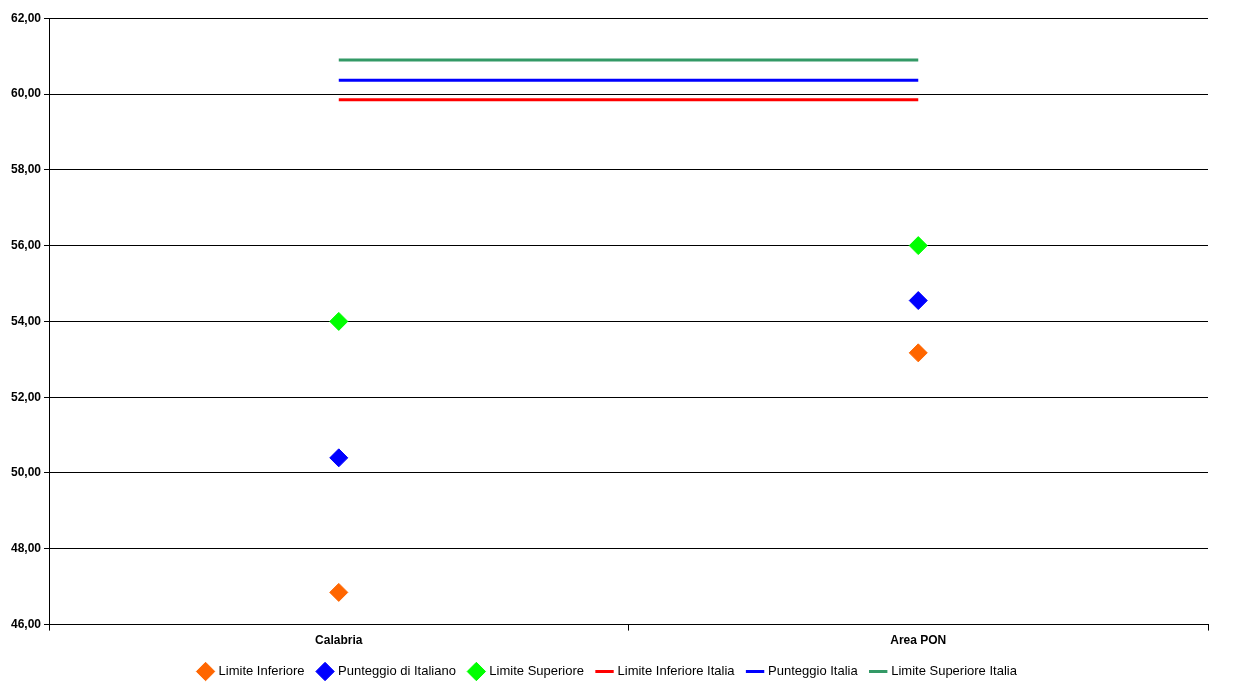  Describe the element at coordinates (954, 671) in the screenshot. I see `legend-label: Limite Superiore Italia` at that location.